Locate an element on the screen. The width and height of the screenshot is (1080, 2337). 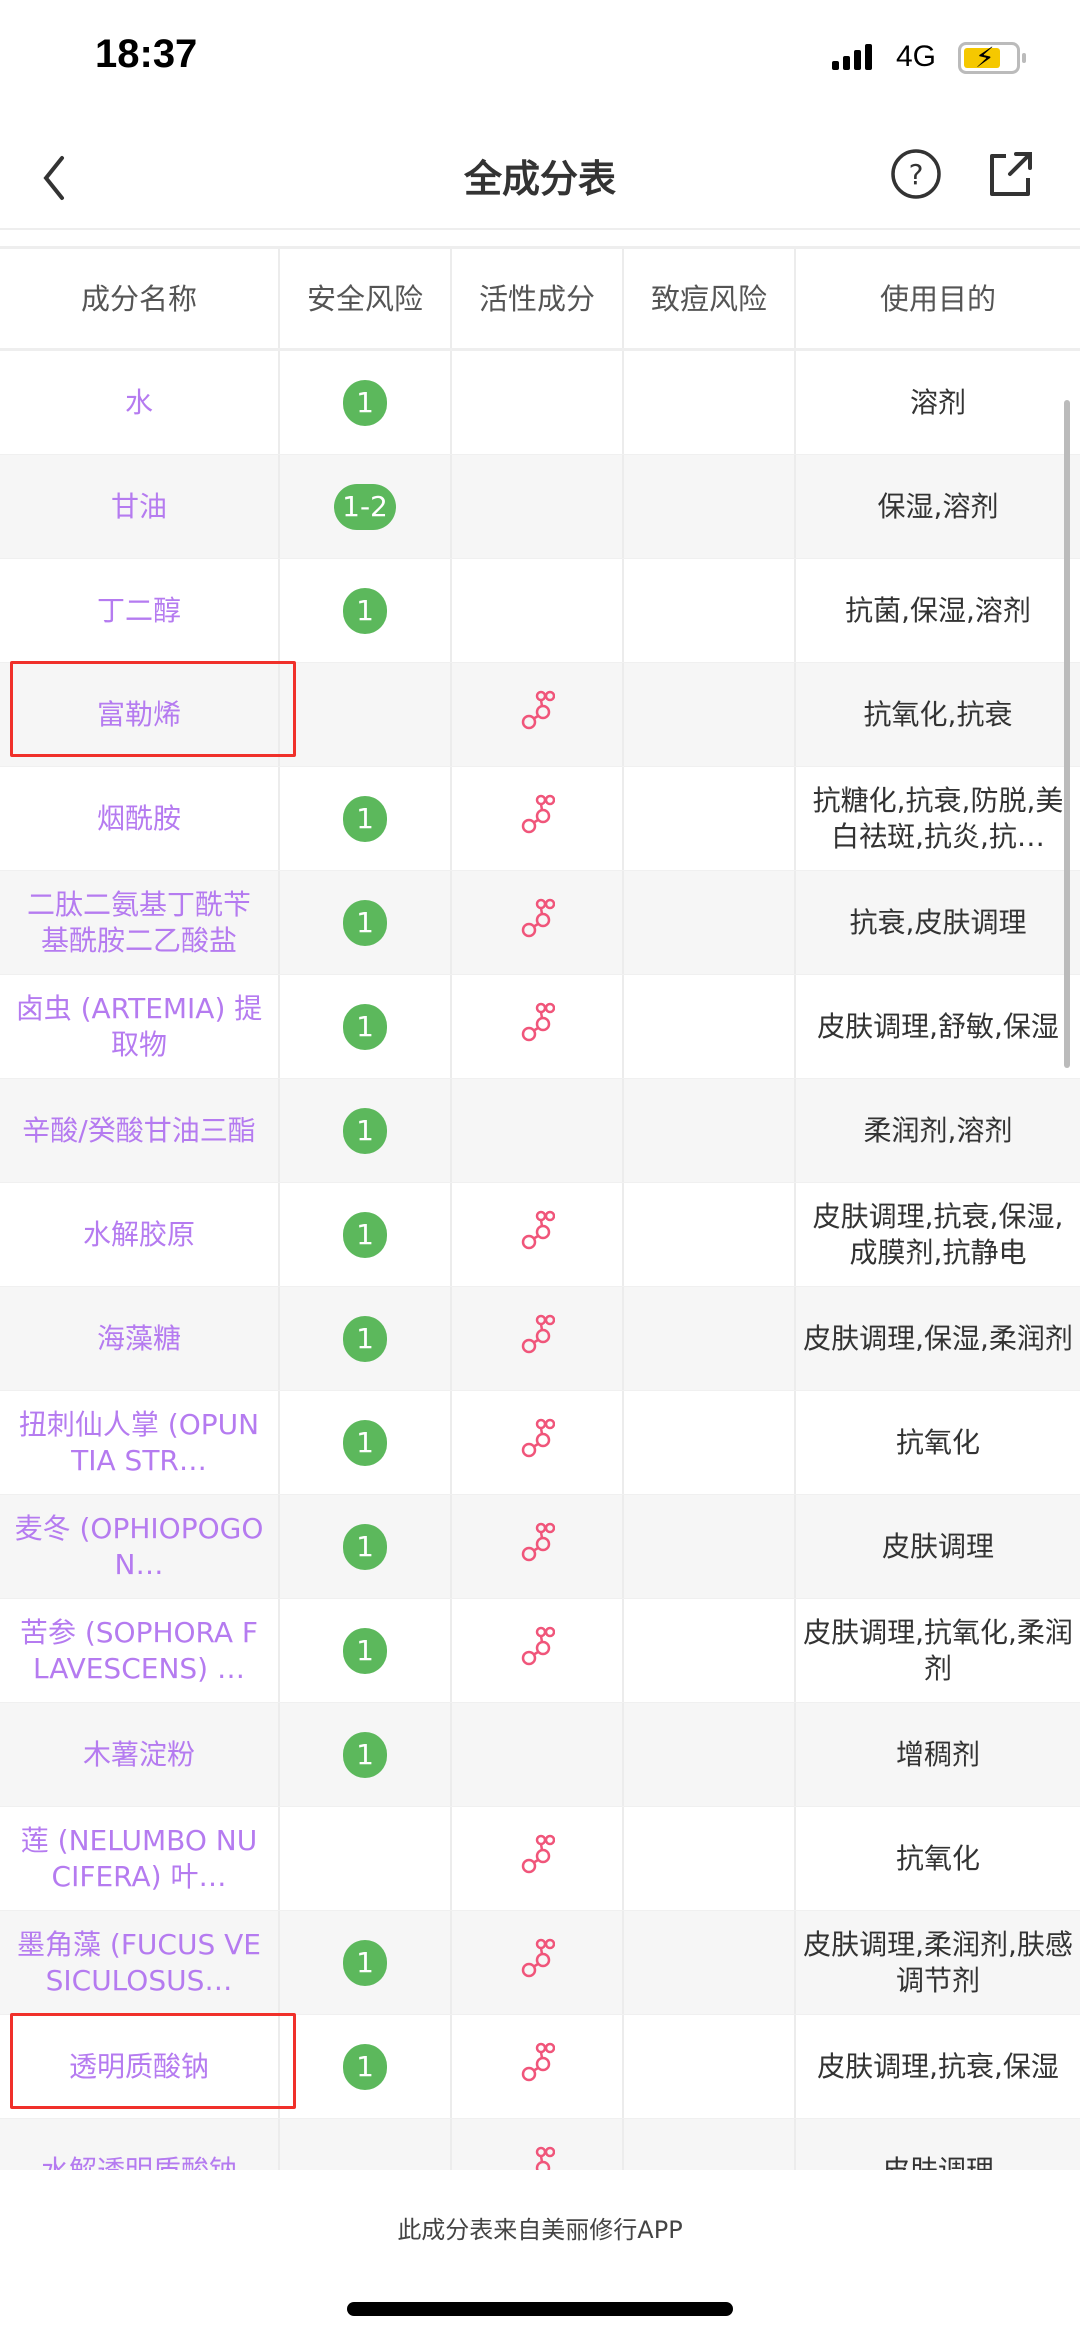
ingredient-name: 卤虫 (ARTEMIA) 提取物 is located at coordinates (139, 1026).